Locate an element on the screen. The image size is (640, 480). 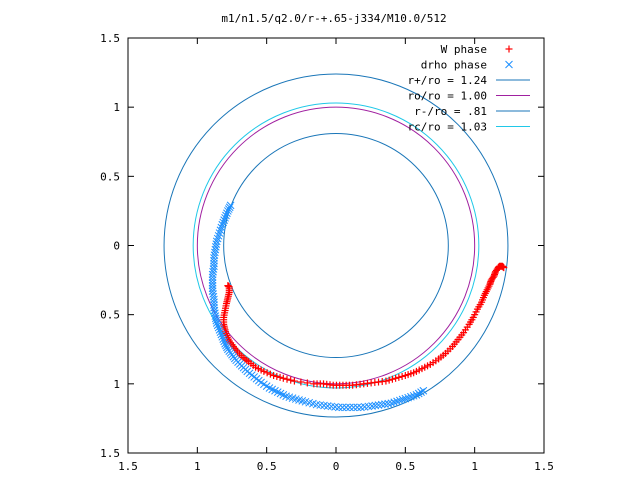
x-tick-label: 1 is located at coordinates (474, 466).